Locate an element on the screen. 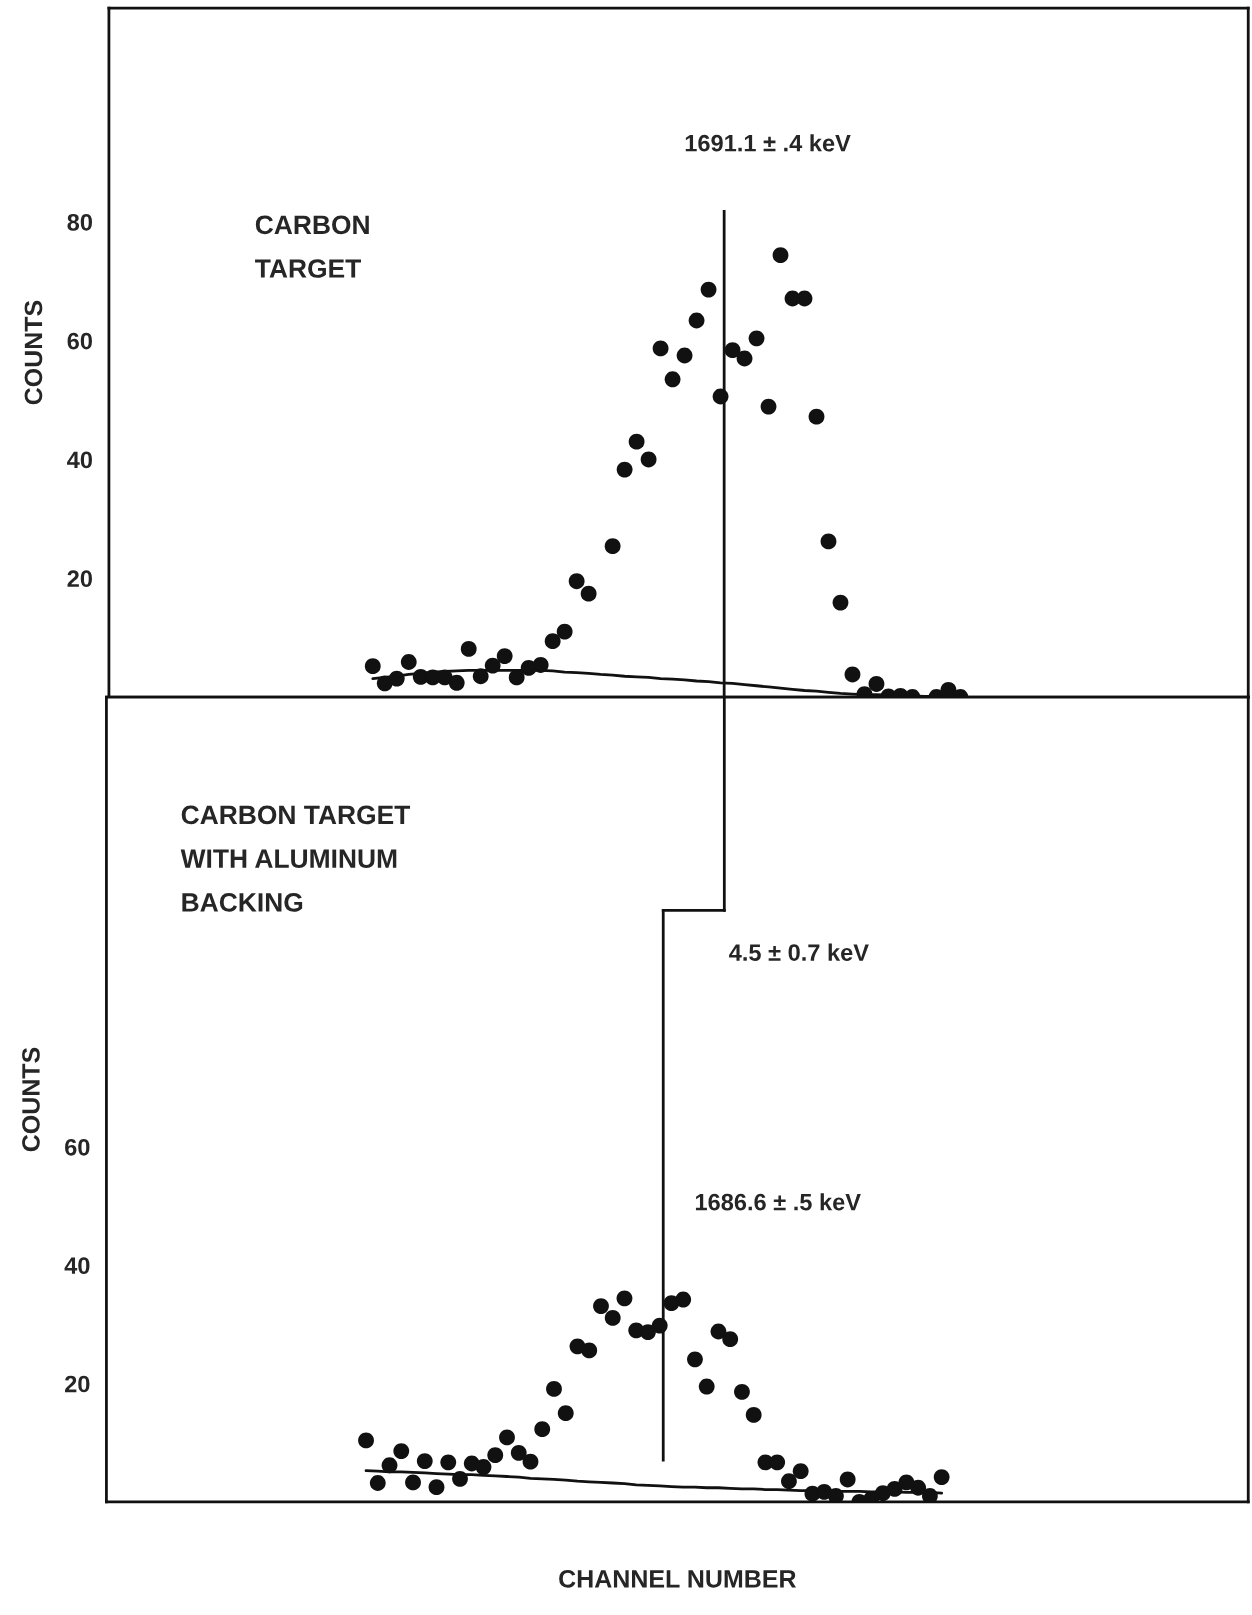 This screenshot has height=1615, width=1252. annotation: 4.5 ± 0.7 keV is located at coordinates (799, 952).